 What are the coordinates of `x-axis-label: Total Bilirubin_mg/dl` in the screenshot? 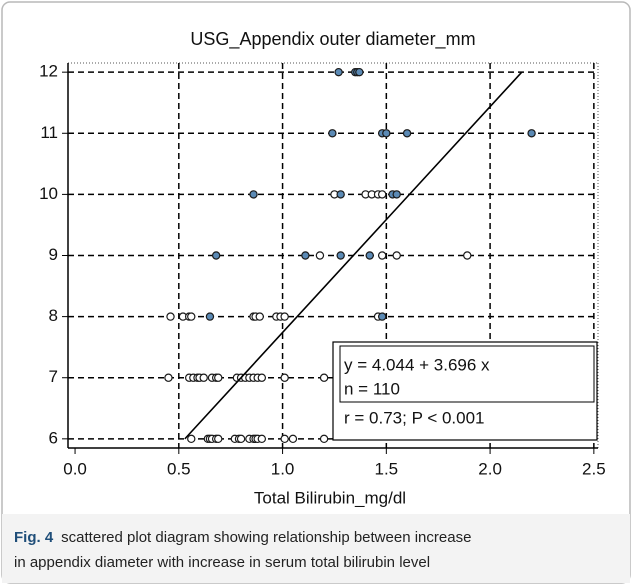 It's located at (330, 497).